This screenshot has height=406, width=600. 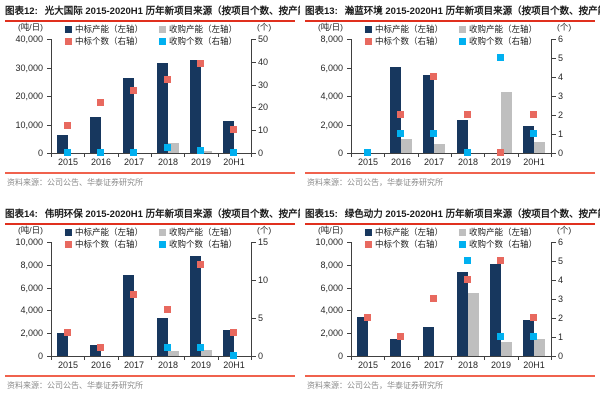 What do you see at coordinates (498, 232) in the screenshot?
I see `legend-item: 收购产能（左轴）` at bounding box center [498, 232].